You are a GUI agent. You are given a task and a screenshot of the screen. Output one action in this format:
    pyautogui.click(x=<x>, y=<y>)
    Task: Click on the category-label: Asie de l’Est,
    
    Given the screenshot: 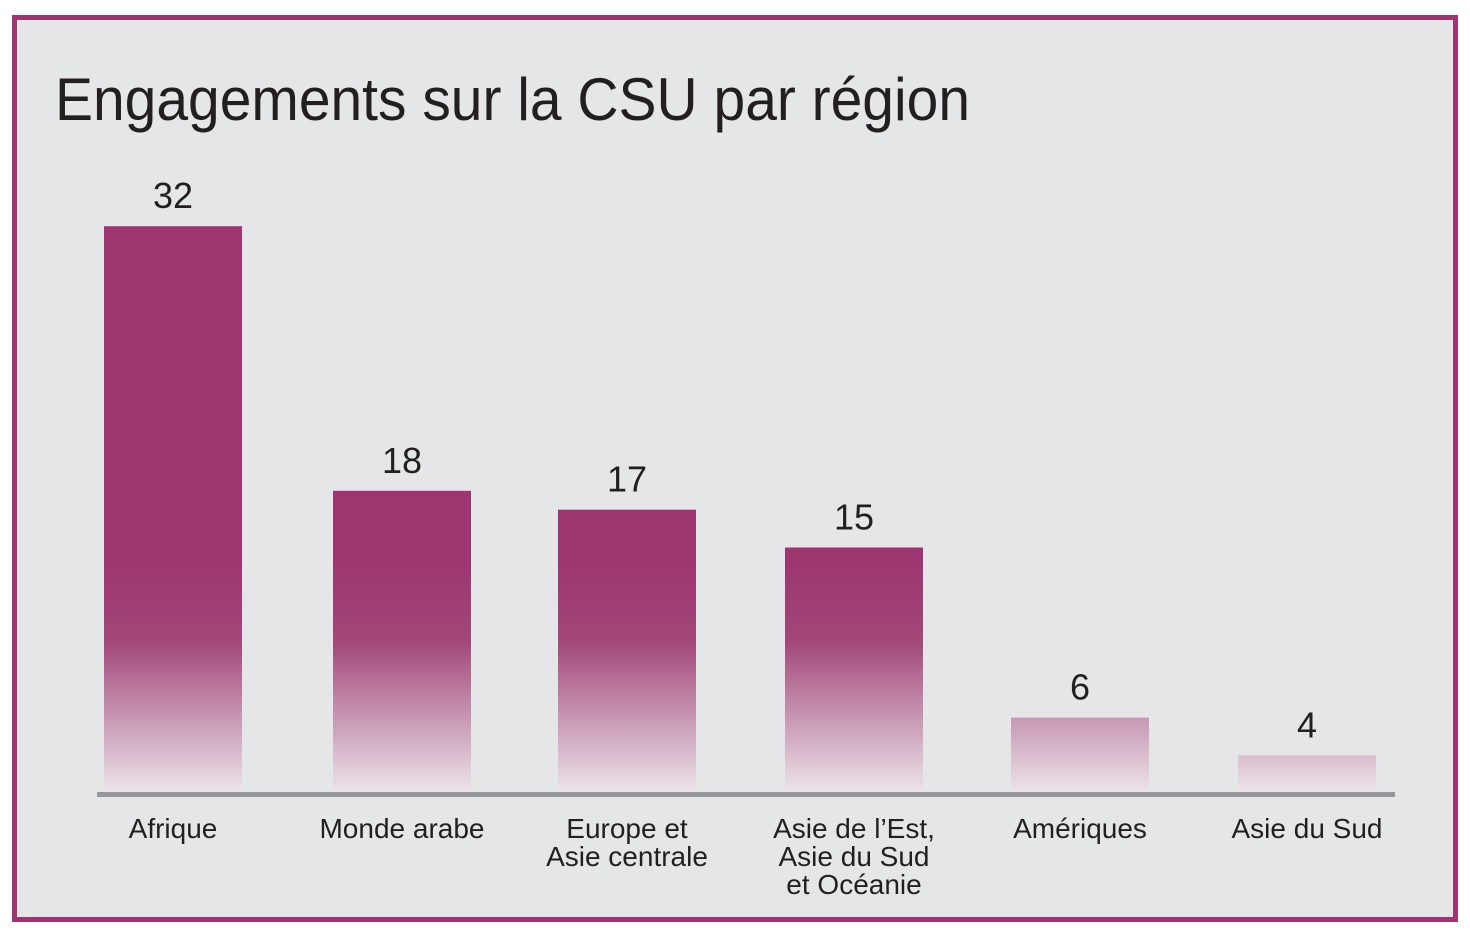 What is the action you would take?
    pyautogui.click(x=854, y=828)
    